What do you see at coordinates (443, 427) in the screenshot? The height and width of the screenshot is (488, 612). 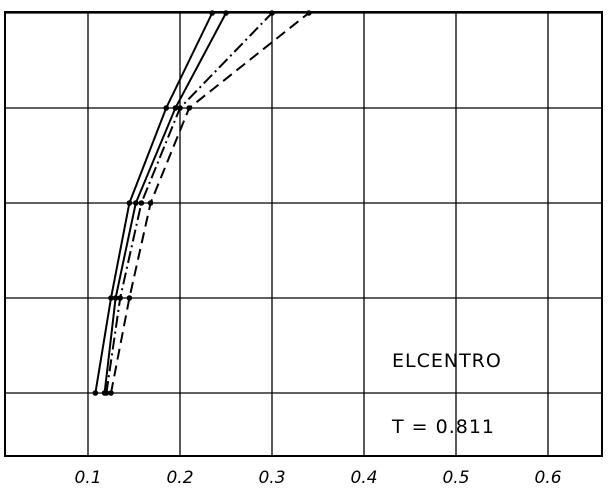 I see `annotation-period: T = 0.811` at bounding box center [443, 427].